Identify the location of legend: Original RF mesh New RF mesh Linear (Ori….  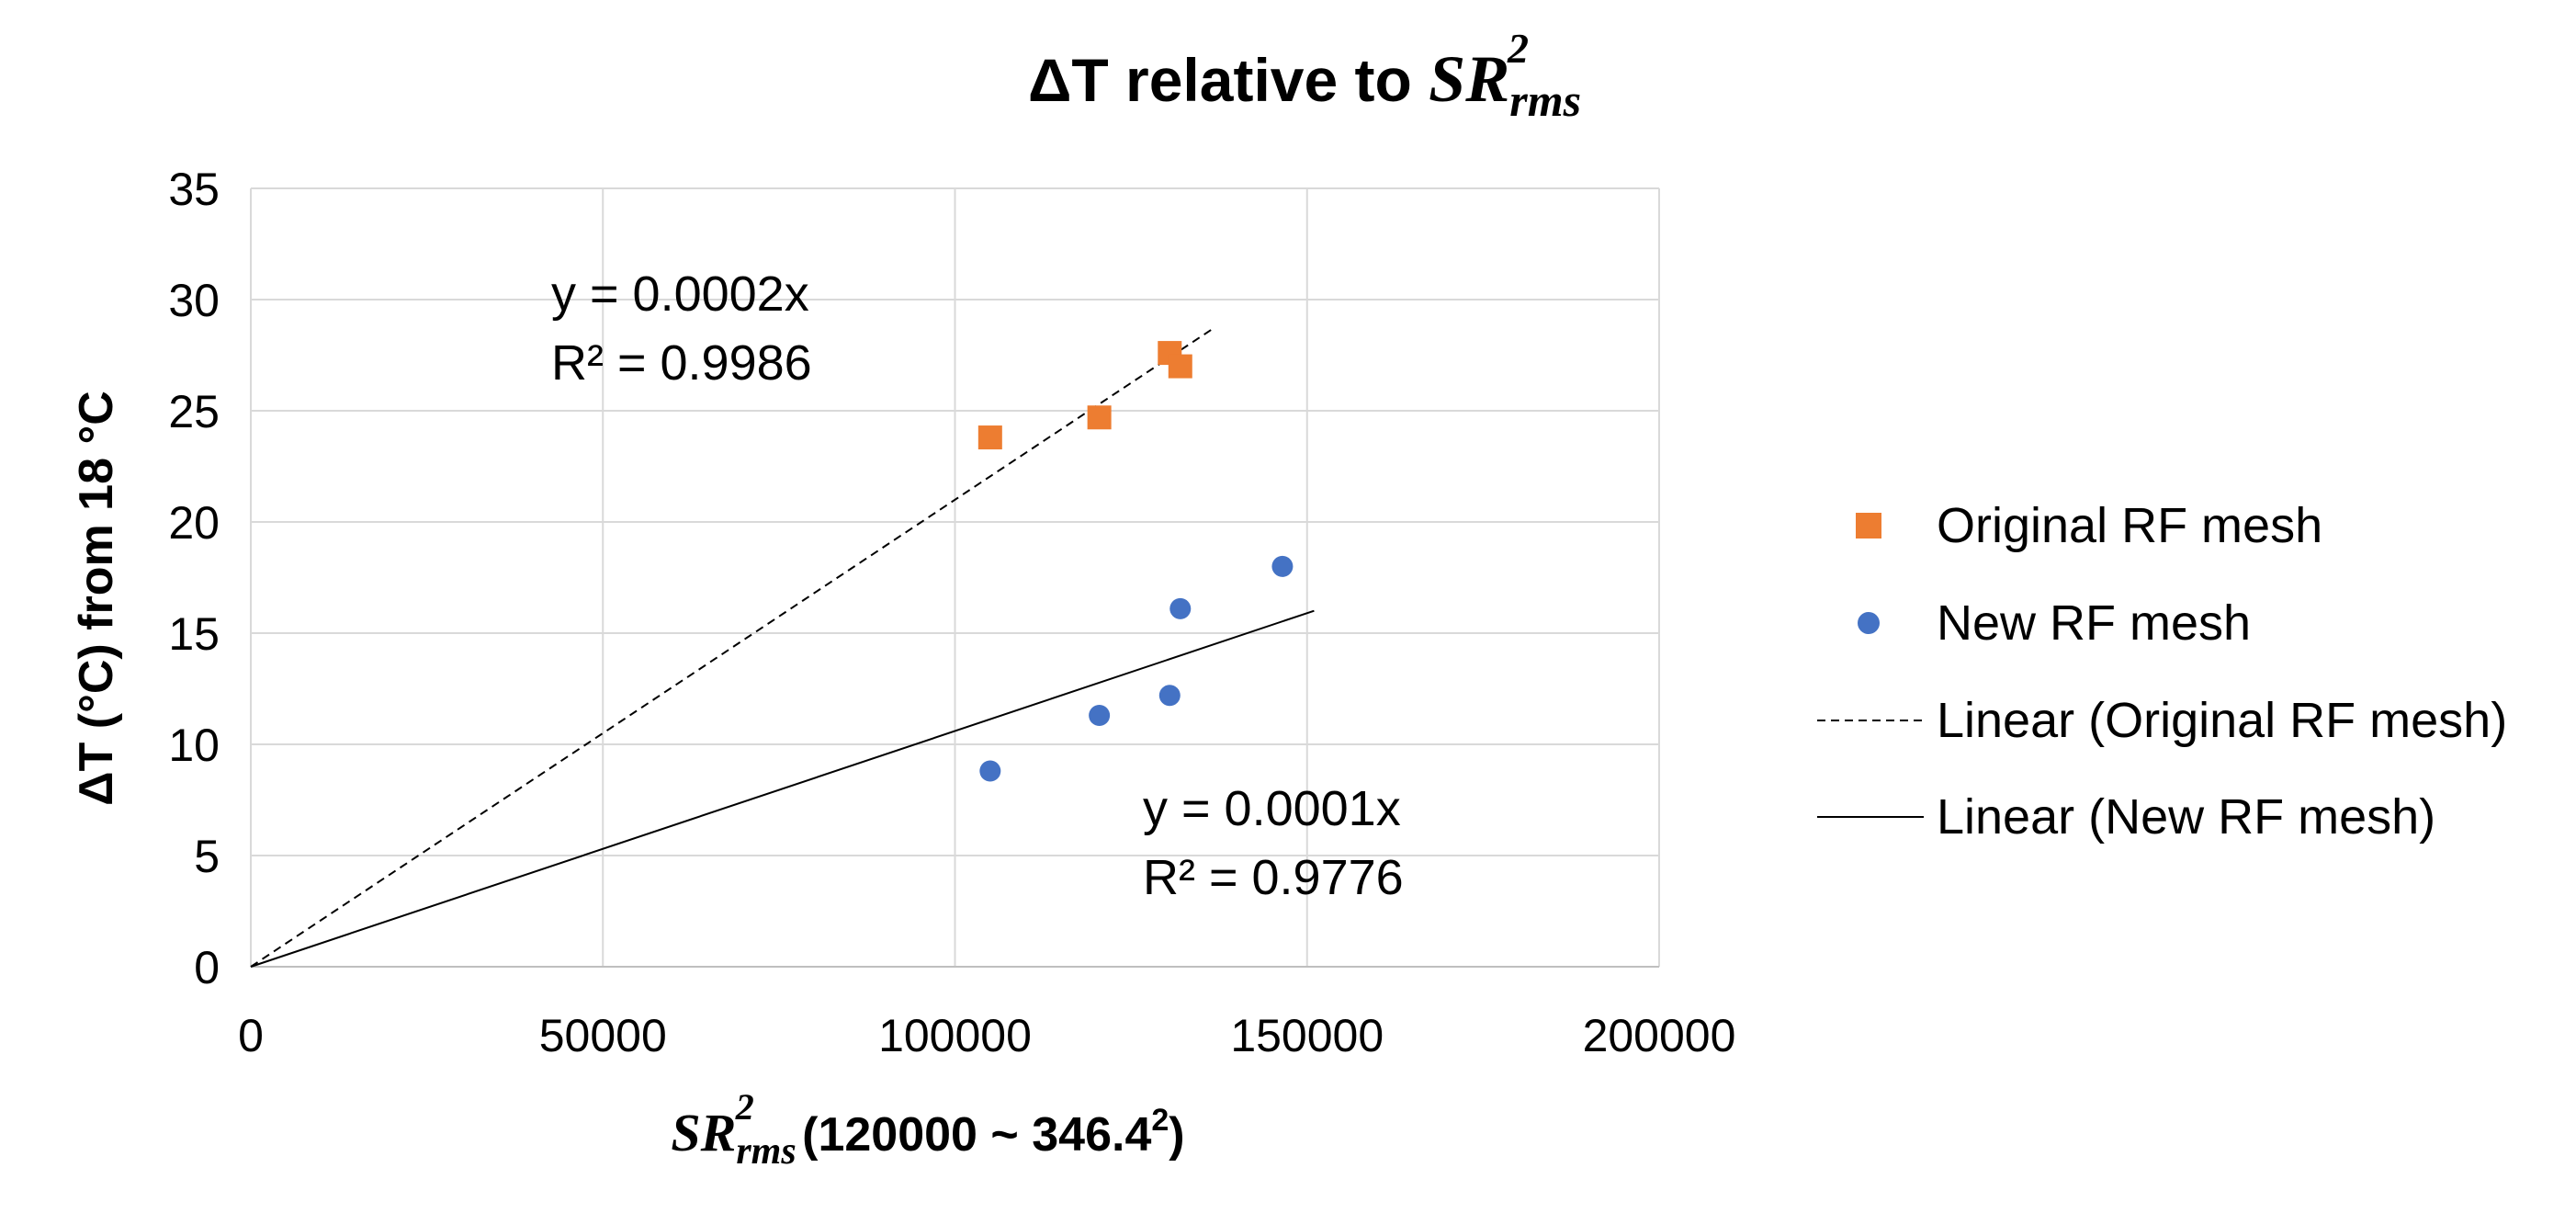
(2162, 671).